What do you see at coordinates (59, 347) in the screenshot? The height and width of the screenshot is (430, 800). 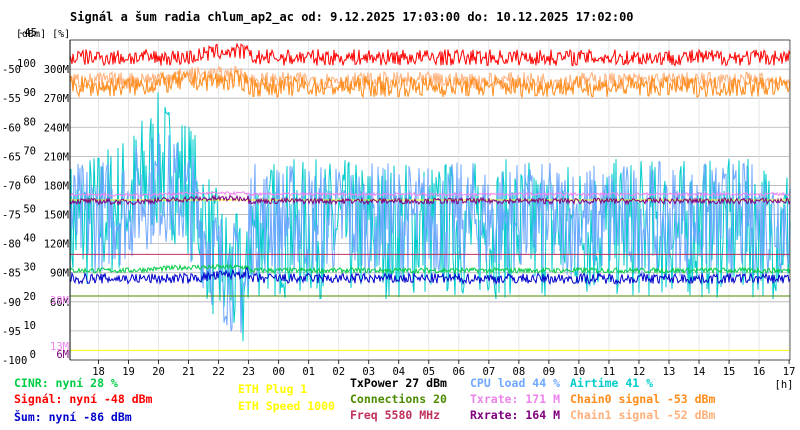 I see `y-tick-extra: 13M` at bounding box center [59, 347].